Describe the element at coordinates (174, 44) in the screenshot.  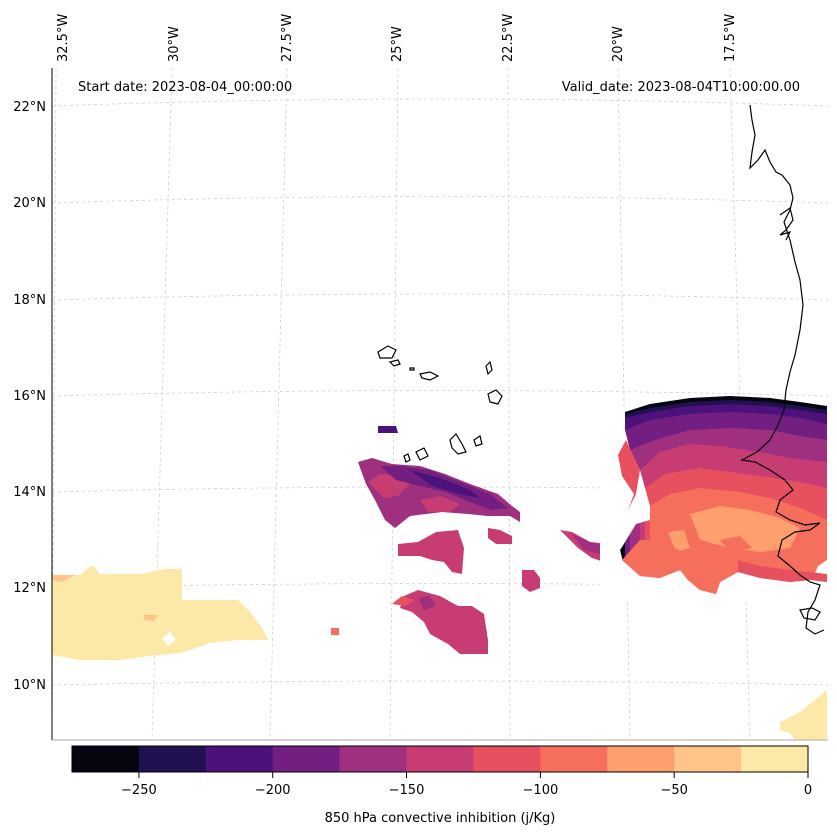
I see `lon-label: 30°W` at that location.